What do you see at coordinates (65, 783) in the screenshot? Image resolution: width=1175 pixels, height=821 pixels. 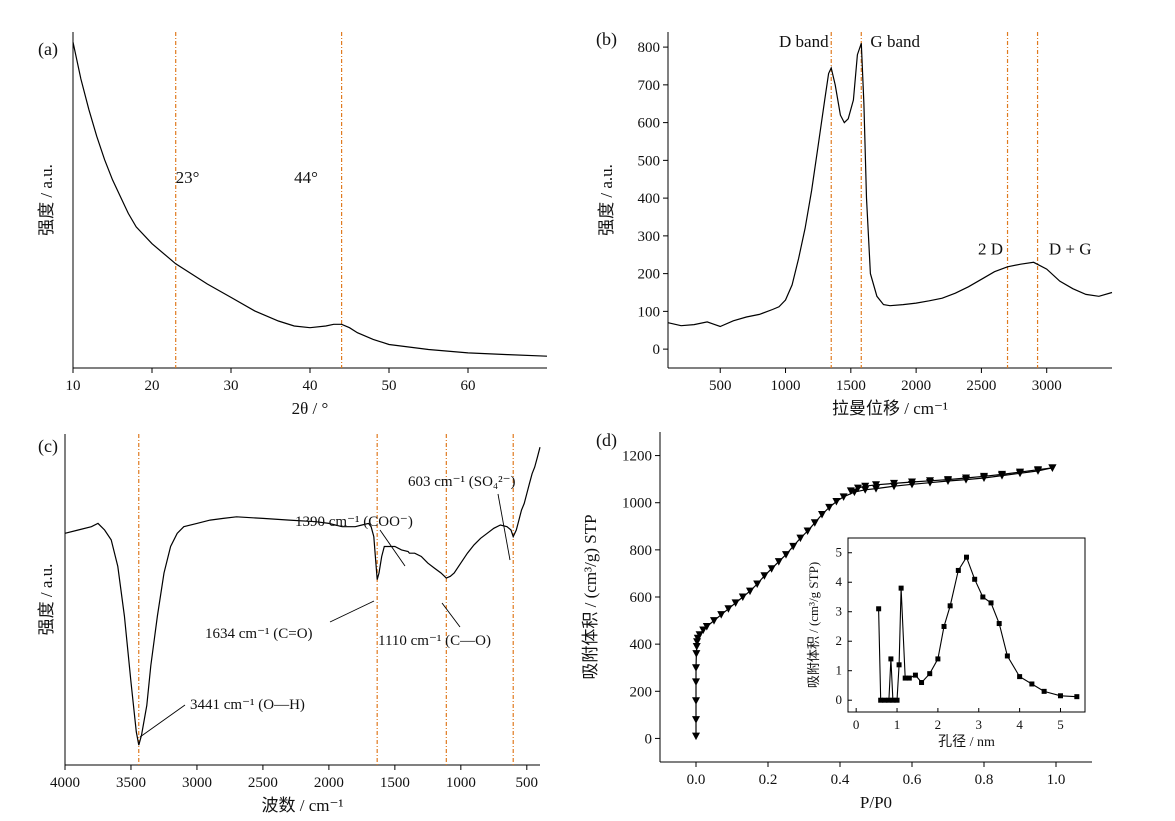 I see `x-tick-label: 4000` at bounding box center [65, 783].